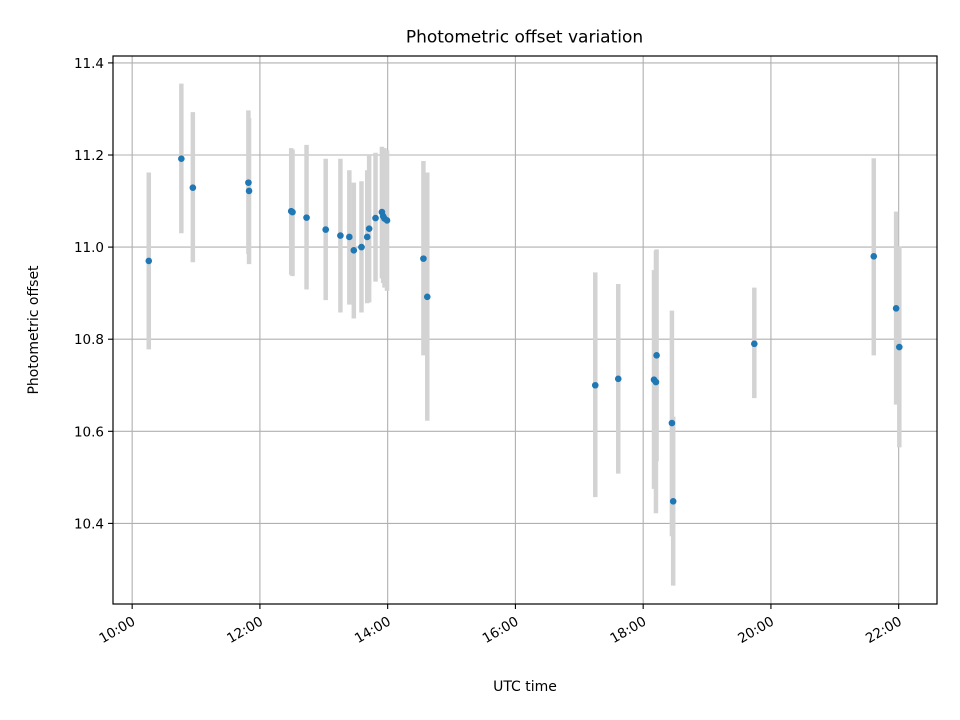 This screenshot has height=720, width=960. I want to click on y-axis-label: Photometric offset, so click(34, 330).